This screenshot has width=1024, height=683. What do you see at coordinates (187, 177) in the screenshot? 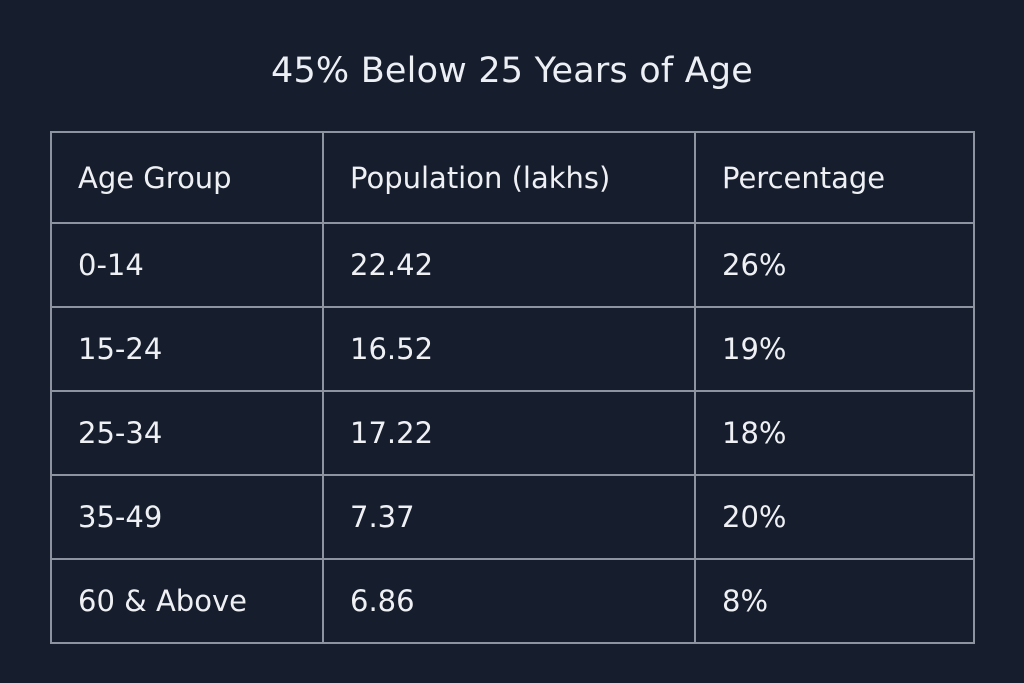
I see `column-header-age-group: Age Group` at bounding box center [187, 177].